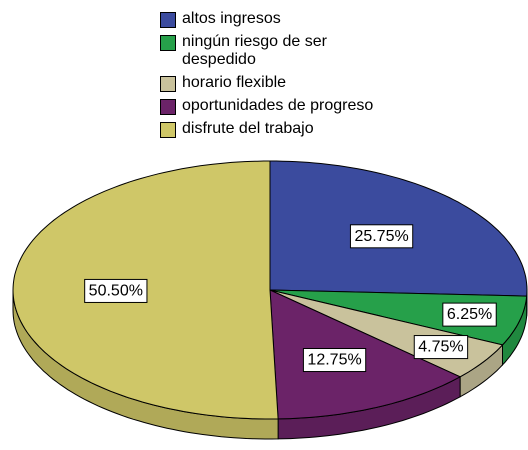 The width and height of the screenshot is (528, 450). I want to click on data-label: 6.25%, so click(469, 314).